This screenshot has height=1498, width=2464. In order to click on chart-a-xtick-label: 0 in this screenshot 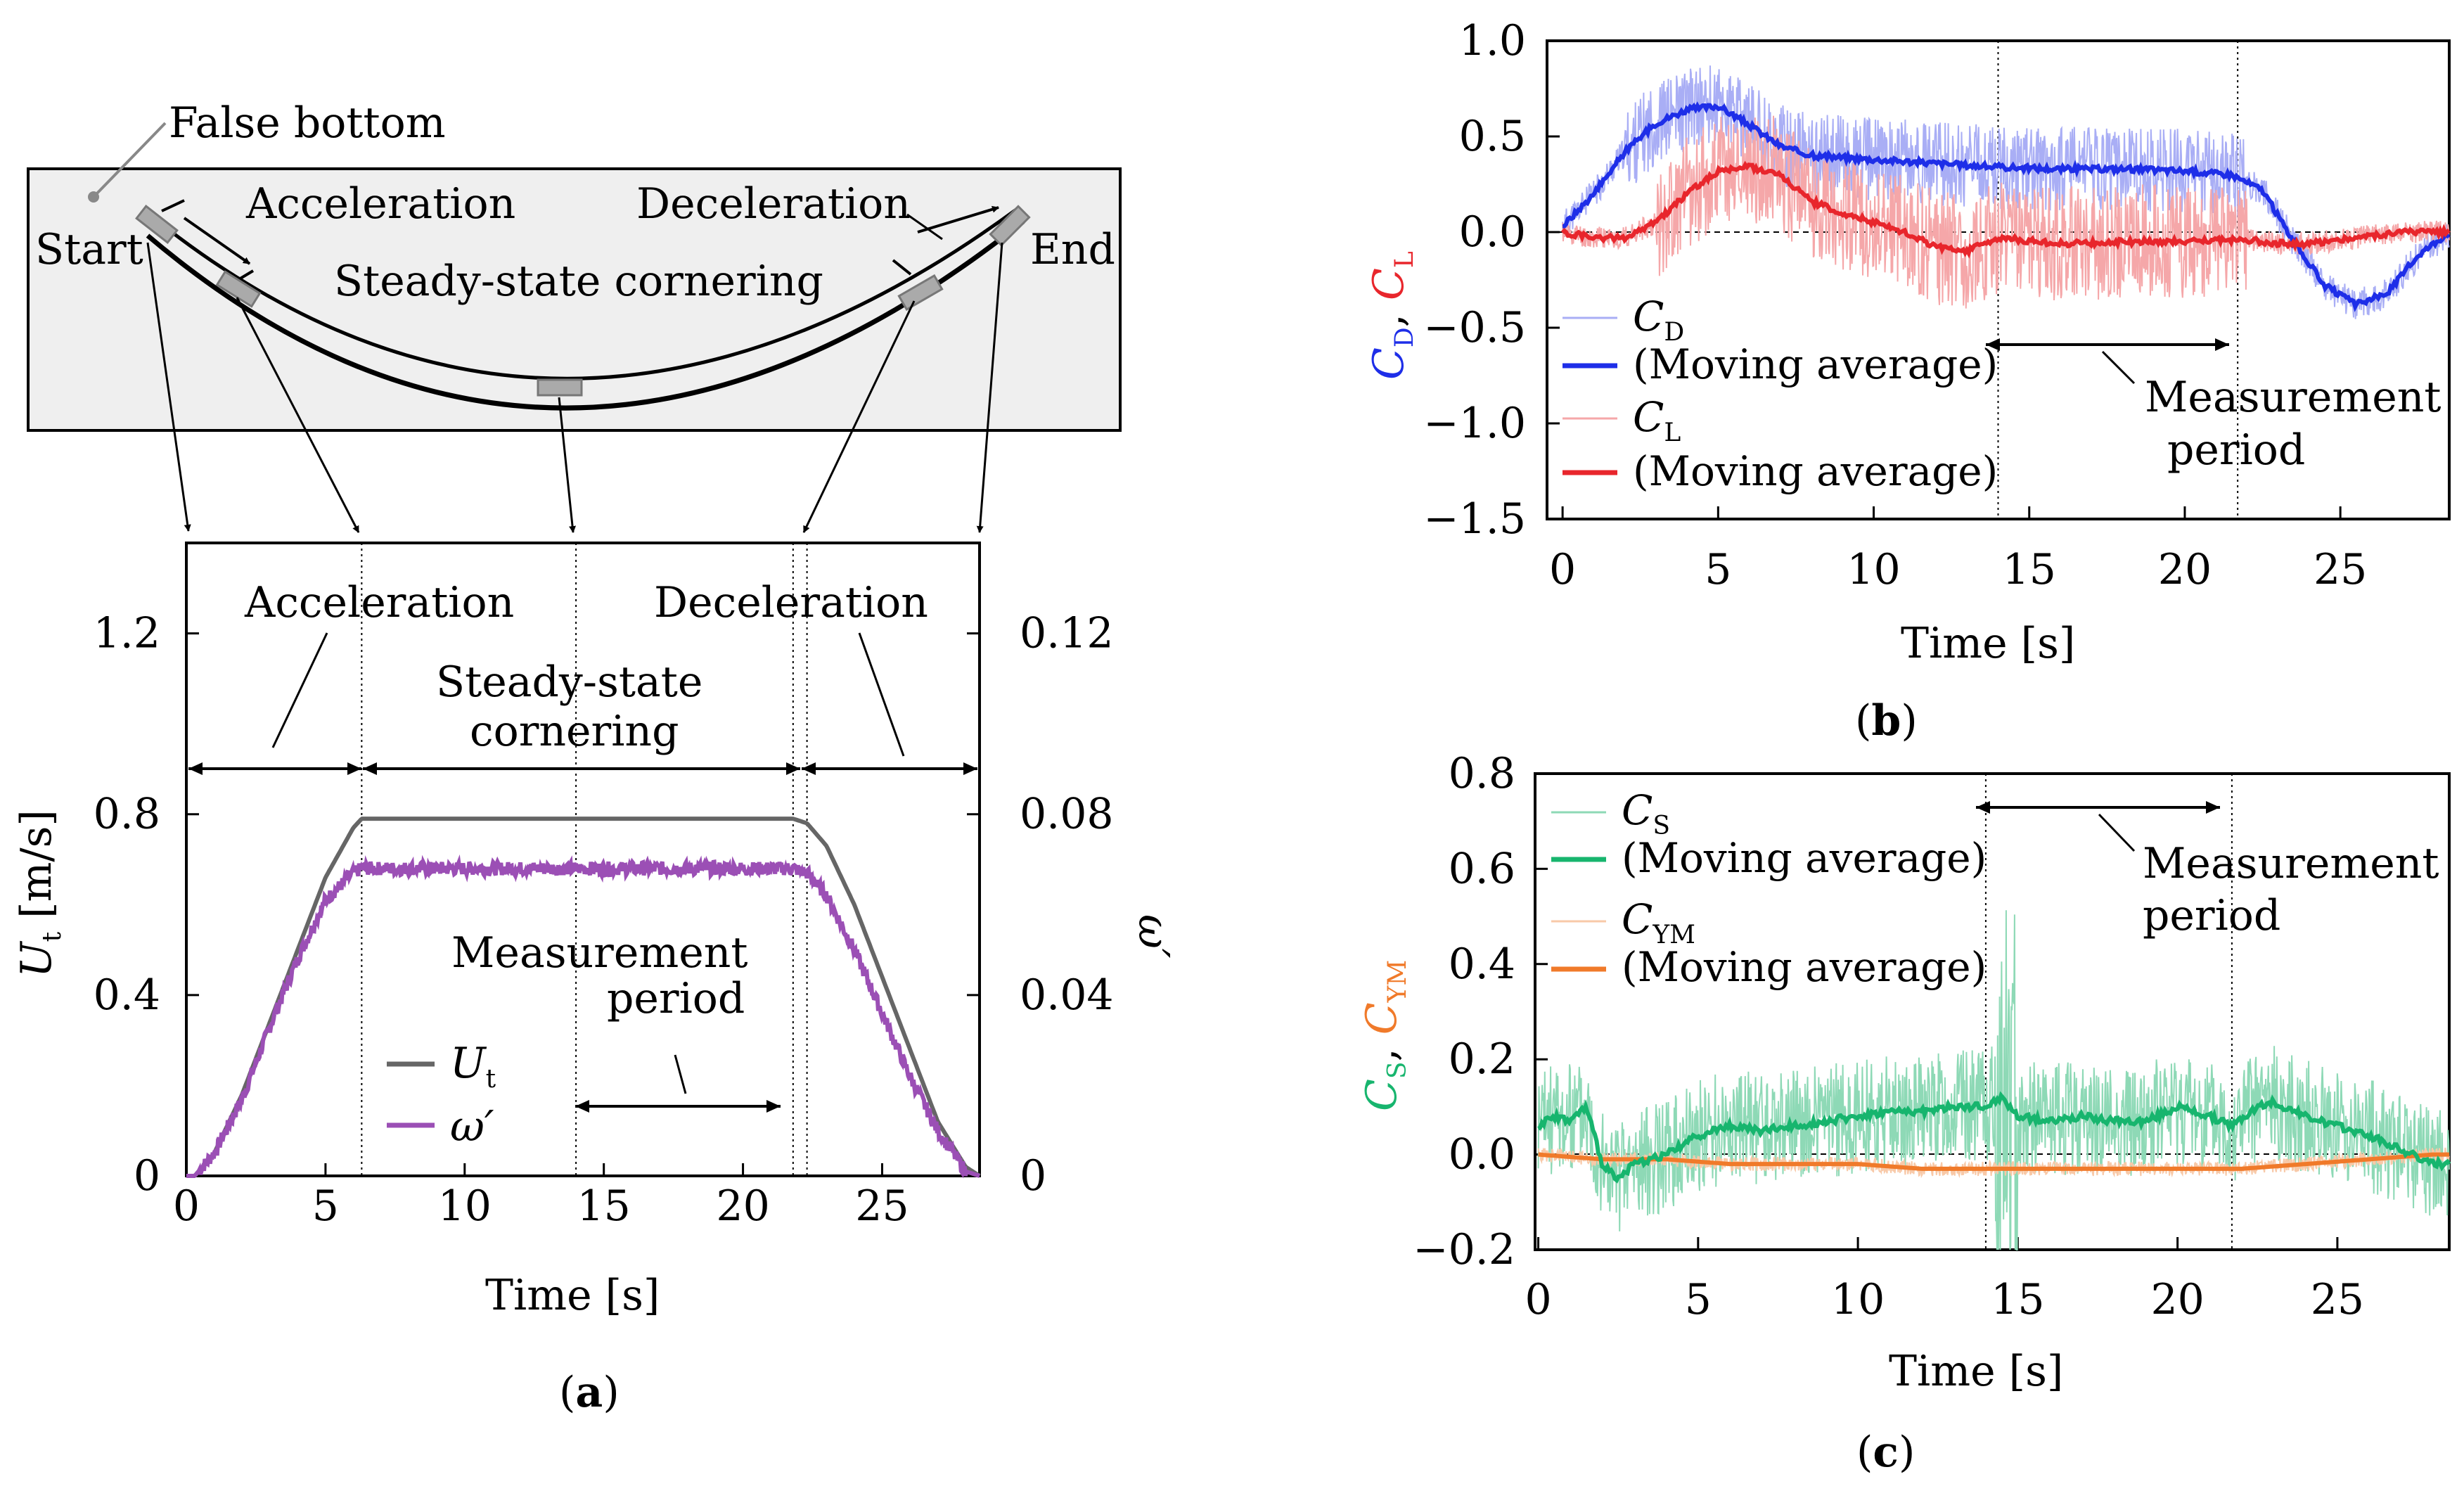, I will do `click(186, 1206)`.